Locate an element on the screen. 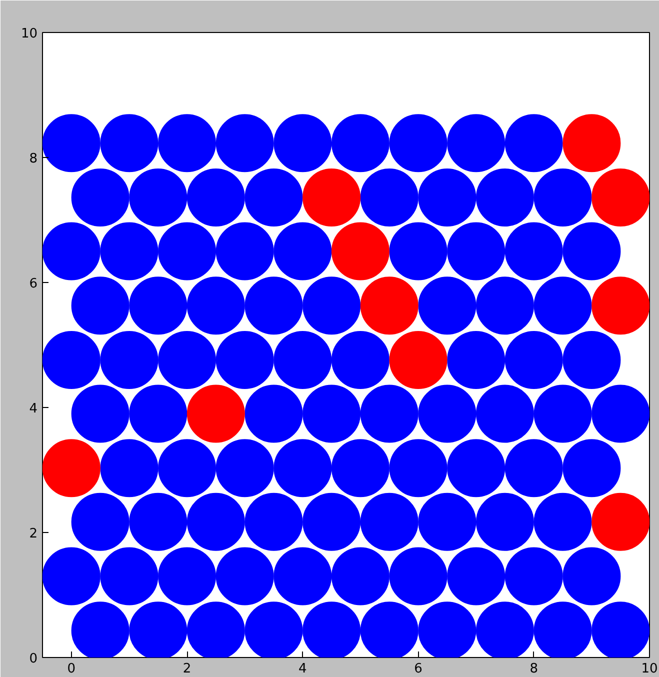  x-tick-label: 0 is located at coordinates (71, 669).